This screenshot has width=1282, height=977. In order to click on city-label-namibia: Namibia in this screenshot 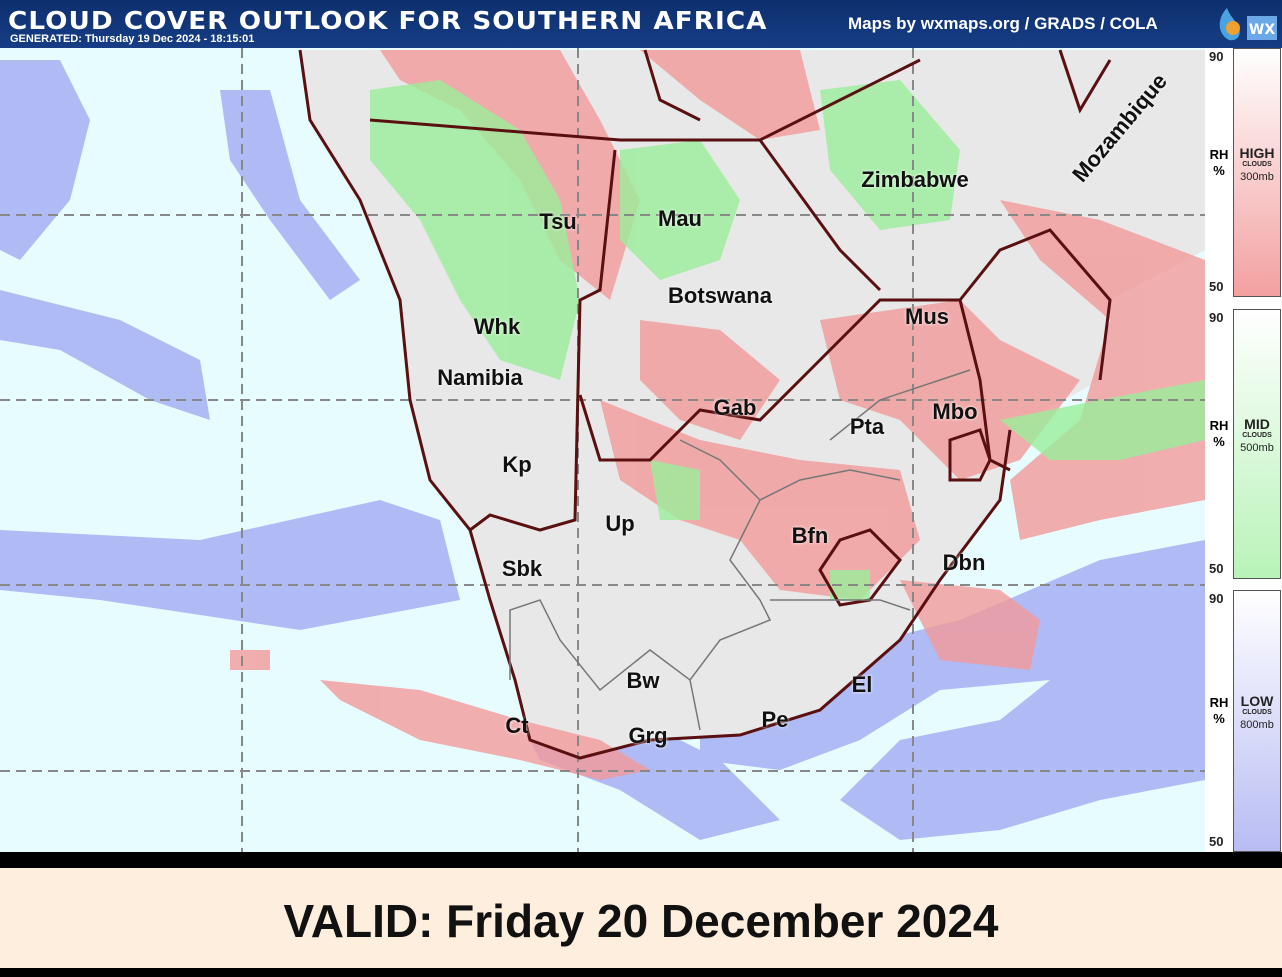, I will do `click(480, 377)`.